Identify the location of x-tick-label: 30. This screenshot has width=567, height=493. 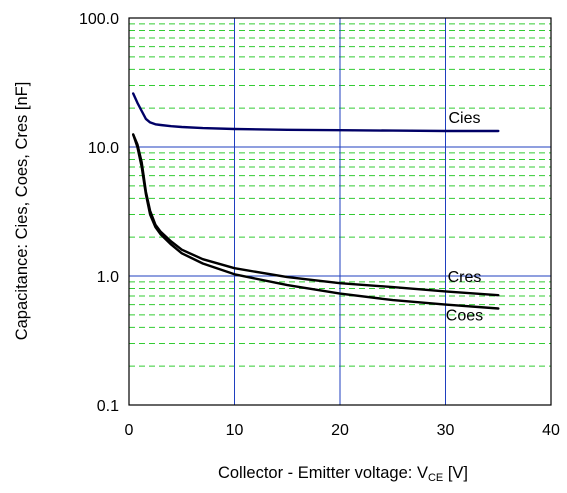
(446, 430).